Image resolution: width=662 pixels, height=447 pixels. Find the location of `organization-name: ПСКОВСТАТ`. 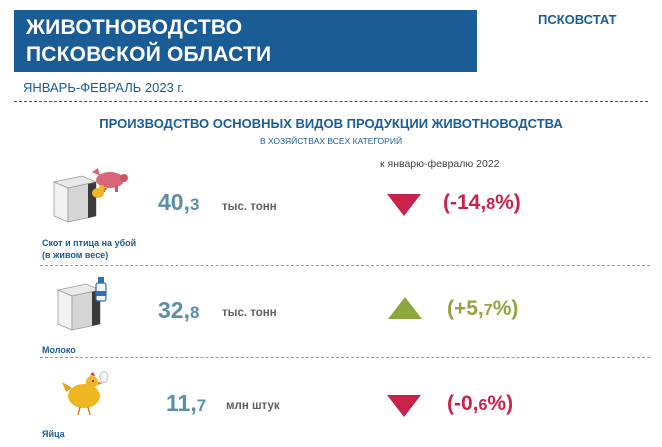

organization-name: ПСКОВСТАТ is located at coordinates (577, 19).